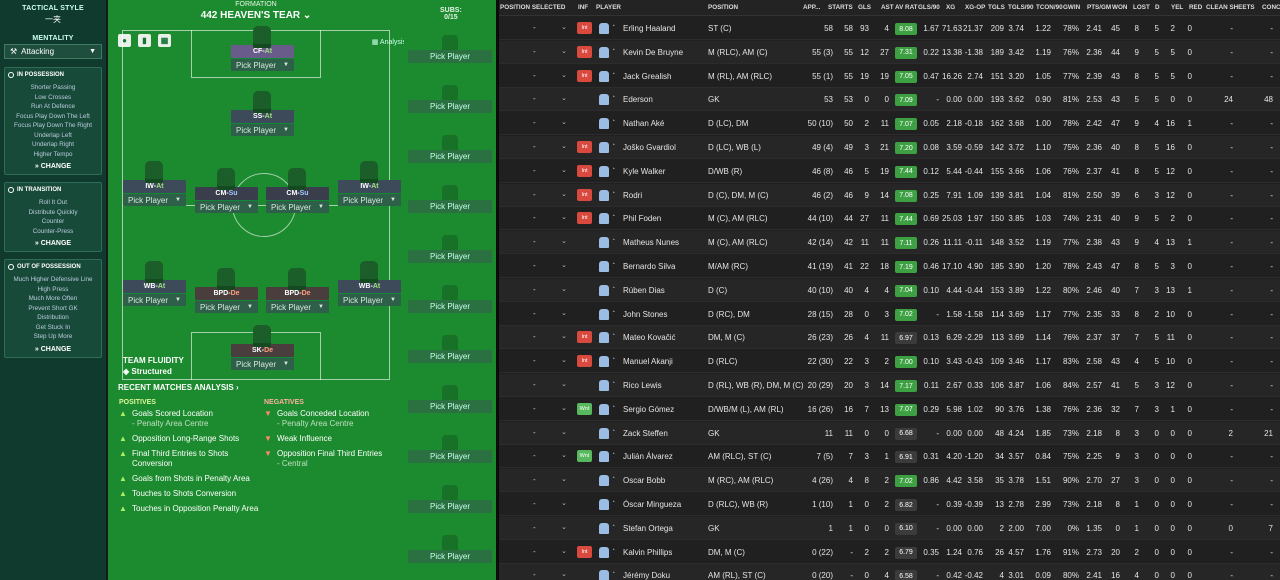  I want to click on column-header: XG-OP, so click(975, 7).